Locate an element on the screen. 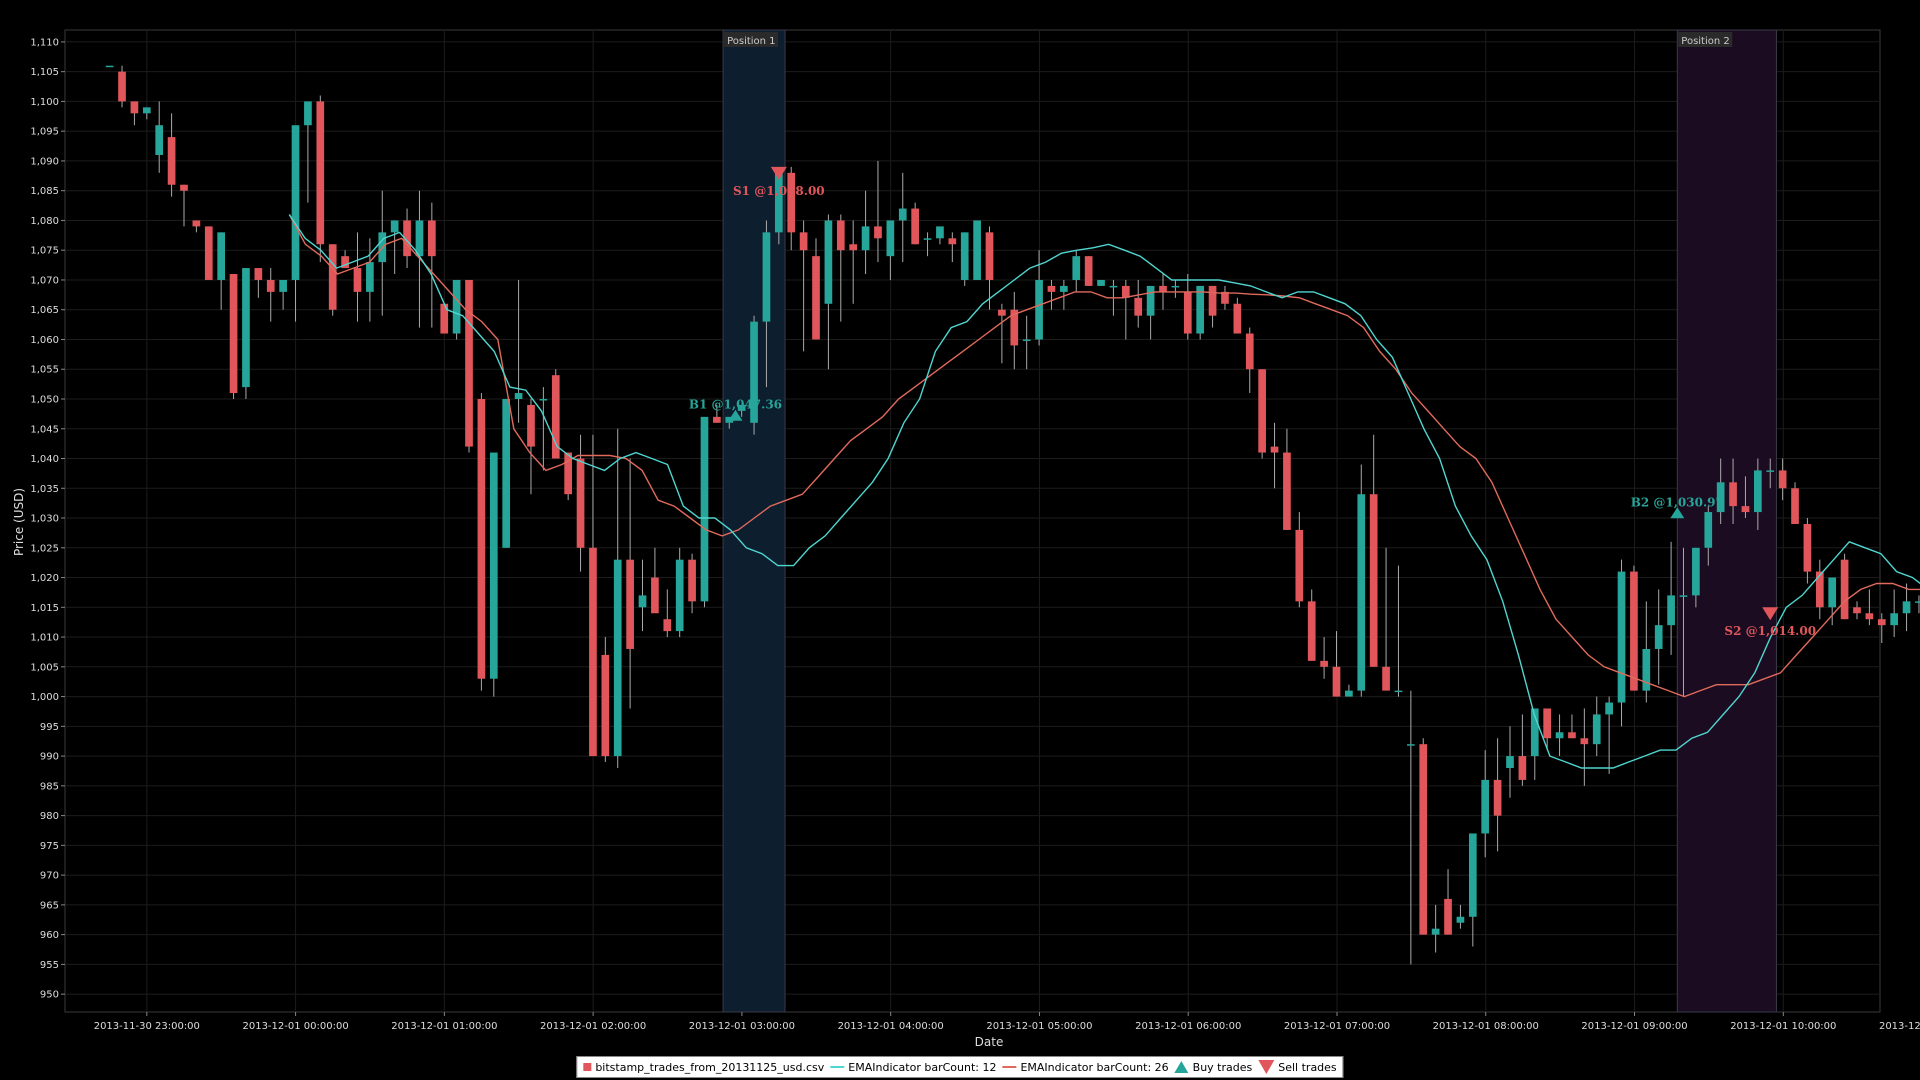 This screenshot has width=1920, height=1080. triangle-up-icon is located at coordinates (1181, 1067).